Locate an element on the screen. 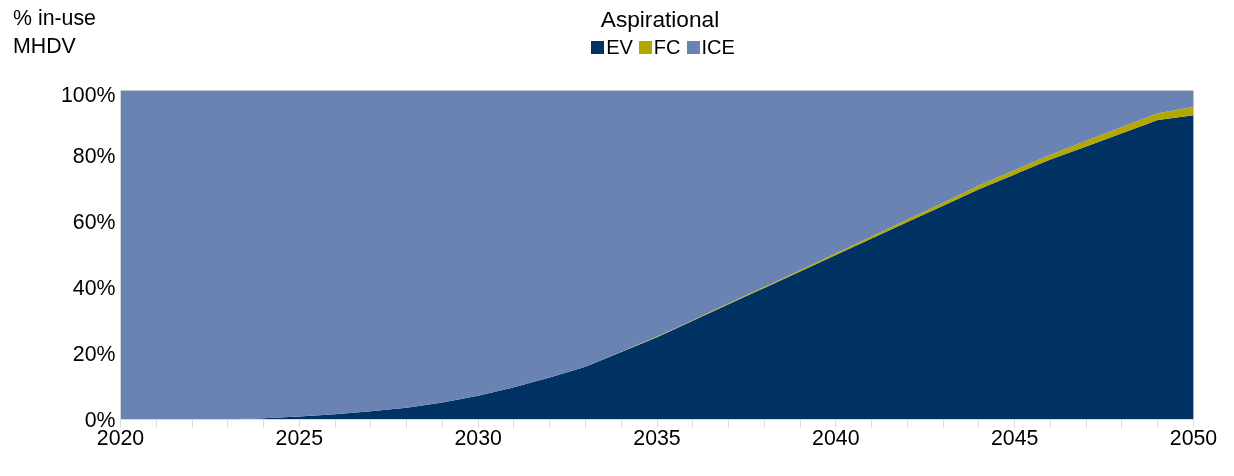 Image resolution: width=1234 pixels, height=476 pixels. y-tick-label: 100% is located at coordinates (88, 94).